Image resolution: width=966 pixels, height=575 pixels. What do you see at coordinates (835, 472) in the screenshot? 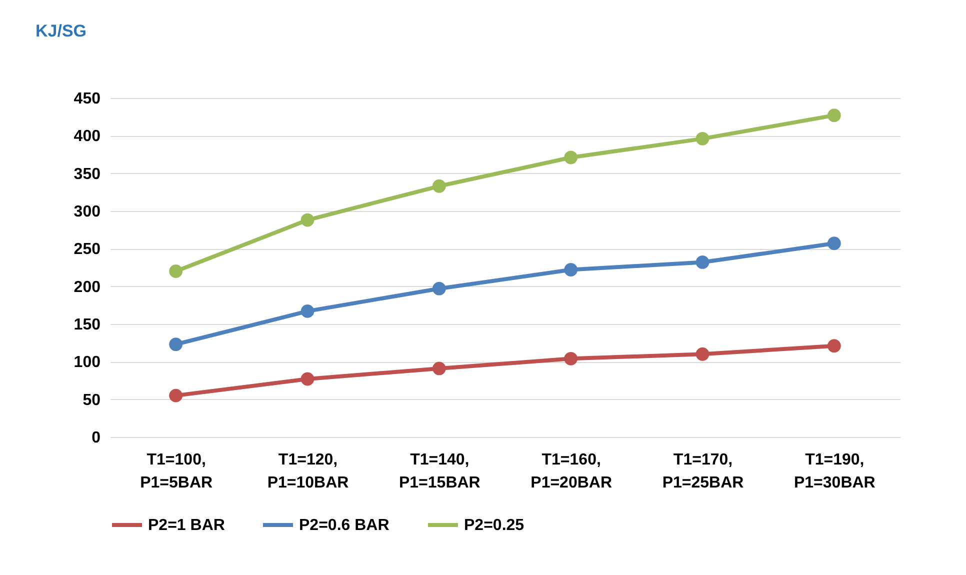
I see `x-tick-label: T1=190, P1=30BAR` at bounding box center [835, 472].